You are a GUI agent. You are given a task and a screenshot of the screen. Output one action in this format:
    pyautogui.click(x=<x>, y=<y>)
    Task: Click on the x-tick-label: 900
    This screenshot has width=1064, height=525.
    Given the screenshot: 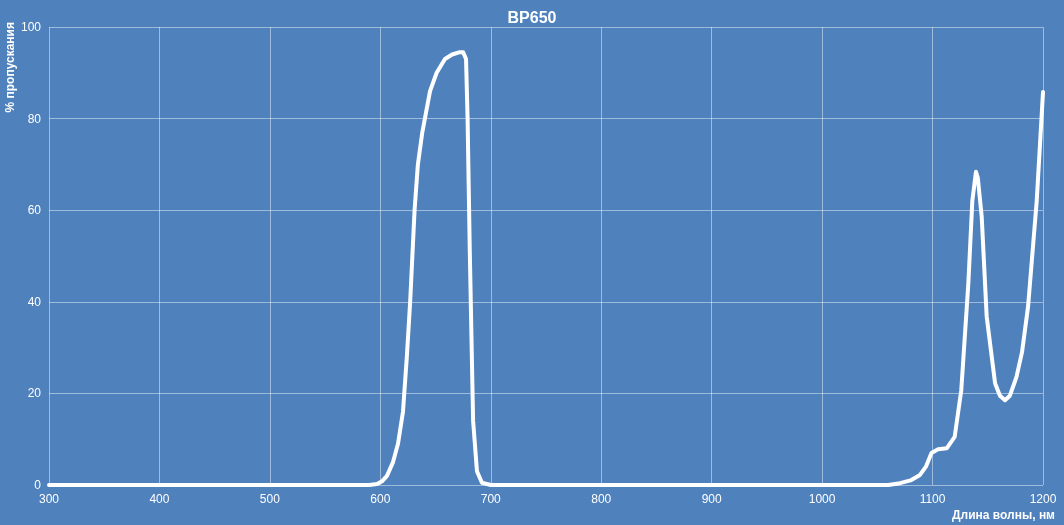 What is the action you would take?
    pyautogui.click(x=711, y=499)
    